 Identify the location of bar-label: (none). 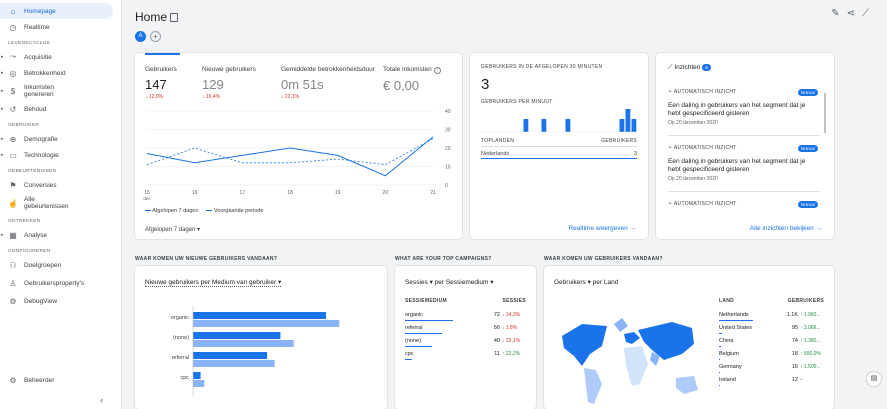
(181, 338).